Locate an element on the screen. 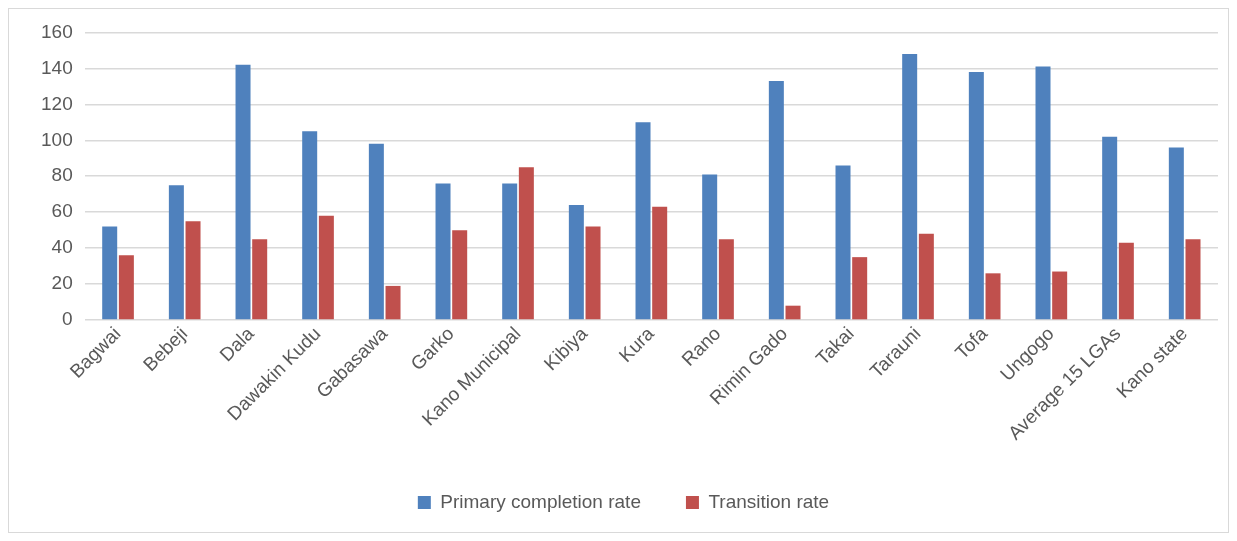 Image resolution: width=1237 pixels, height=541 pixels. y-tick-label: 60 is located at coordinates (62, 211).